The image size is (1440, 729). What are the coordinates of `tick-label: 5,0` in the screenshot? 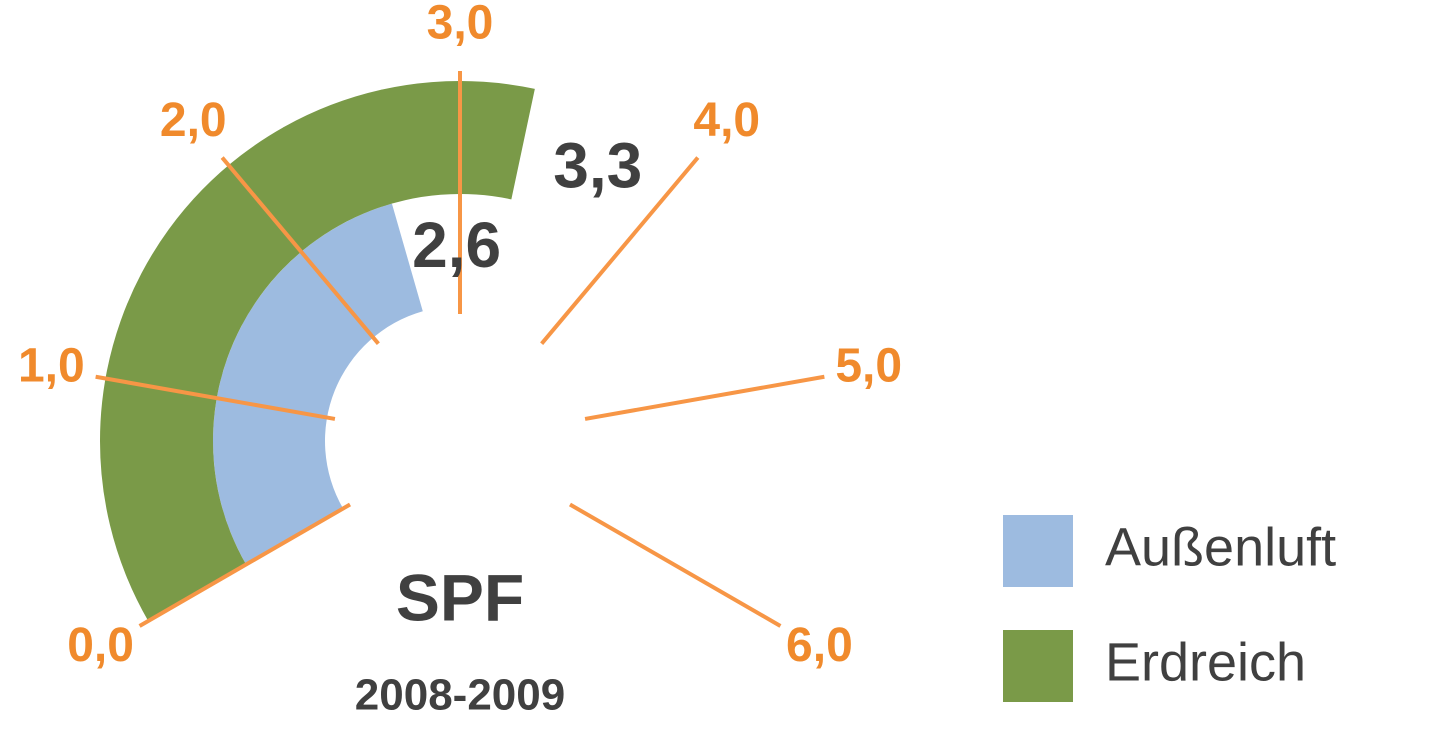 It's located at (868, 366).